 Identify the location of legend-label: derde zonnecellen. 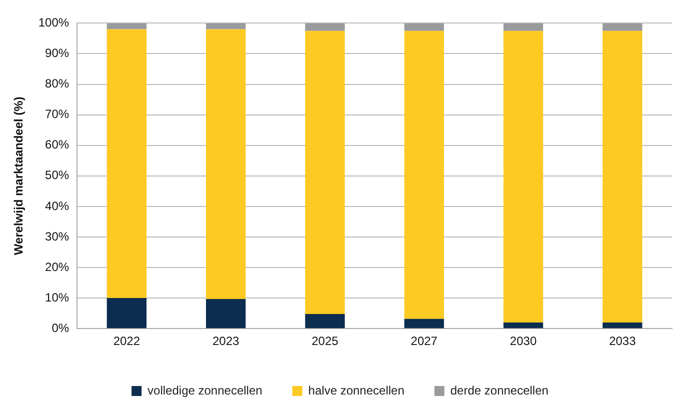
(499, 390).